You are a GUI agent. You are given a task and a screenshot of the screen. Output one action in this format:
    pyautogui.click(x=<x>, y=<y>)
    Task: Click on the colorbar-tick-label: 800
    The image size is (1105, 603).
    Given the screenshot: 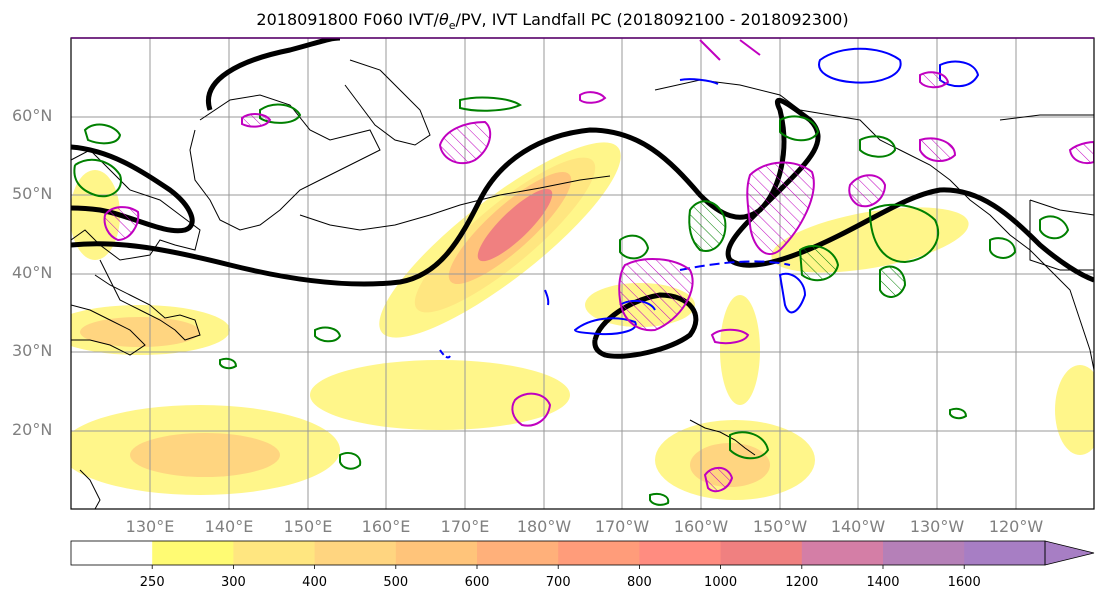 What is the action you would take?
    pyautogui.click(x=639, y=582)
    